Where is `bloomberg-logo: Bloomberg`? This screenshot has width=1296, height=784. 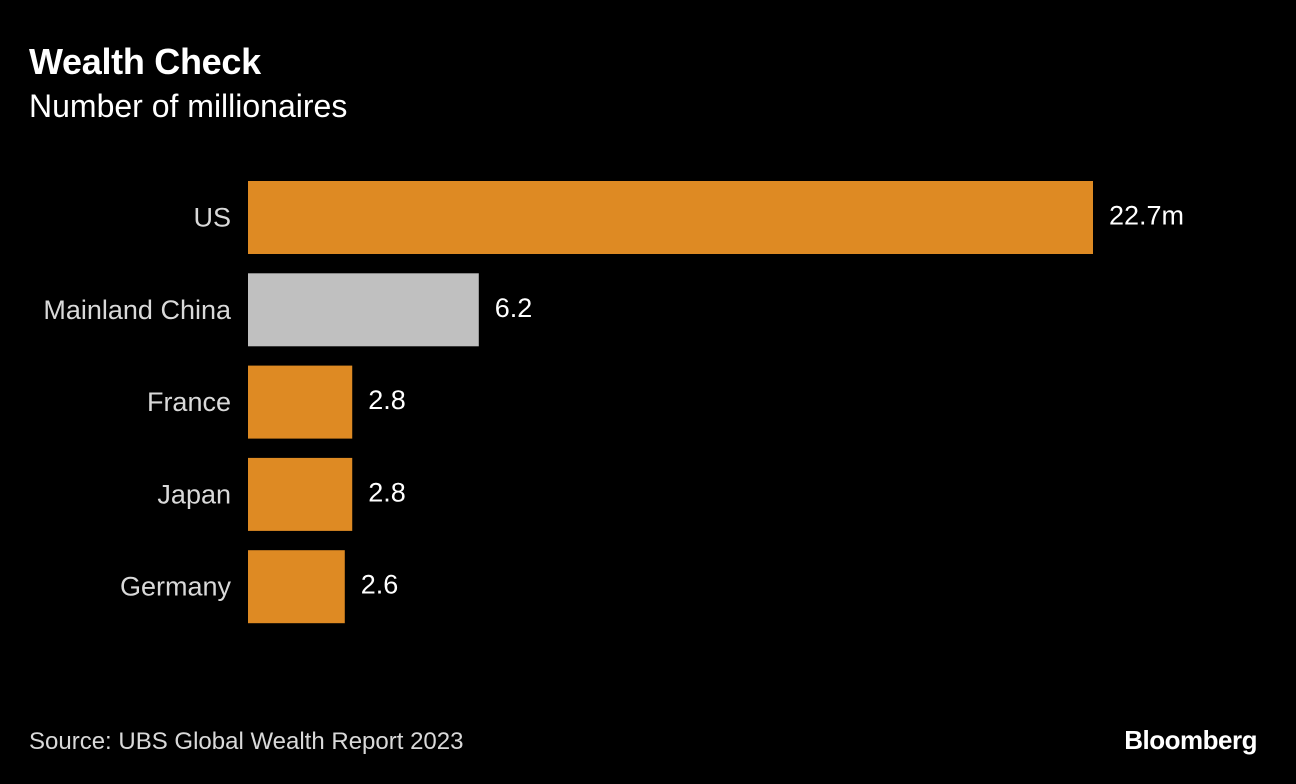
bloomberg-logo: Bloomberg is located at coordinates (1190, 740).